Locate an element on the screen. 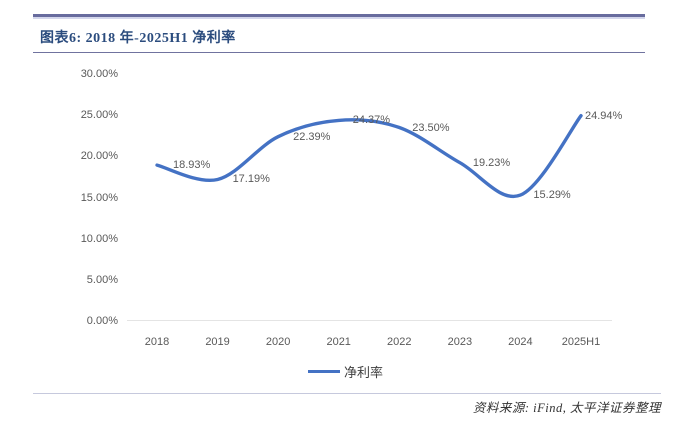  data-point-label: 15.29% is located at coordinates (552, 195).